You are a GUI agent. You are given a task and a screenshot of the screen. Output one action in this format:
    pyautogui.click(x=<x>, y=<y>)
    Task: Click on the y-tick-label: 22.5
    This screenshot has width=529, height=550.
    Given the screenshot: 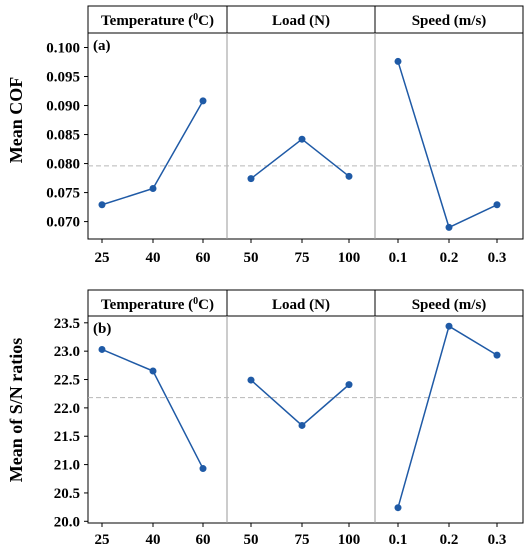 What is the action you would take?
    pyautogui.click(x=67, y=381)
    